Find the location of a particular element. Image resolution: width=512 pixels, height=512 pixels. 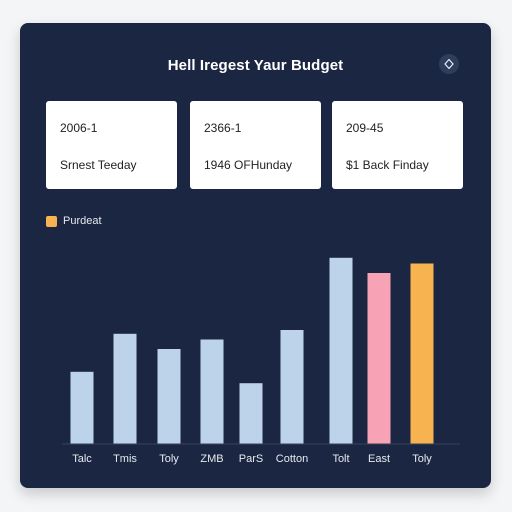

summary-card-2: 2366-1 1946 OFHunday is located at coordinates (255, 145).